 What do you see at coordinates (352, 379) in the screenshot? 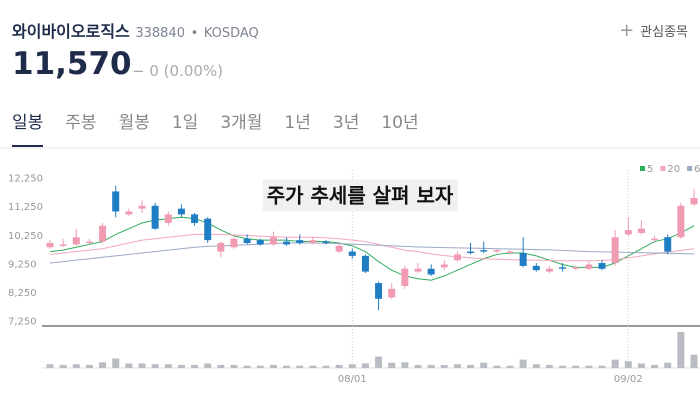
I see `x-tick-label: 08/01` at bounding box center [352, 379].